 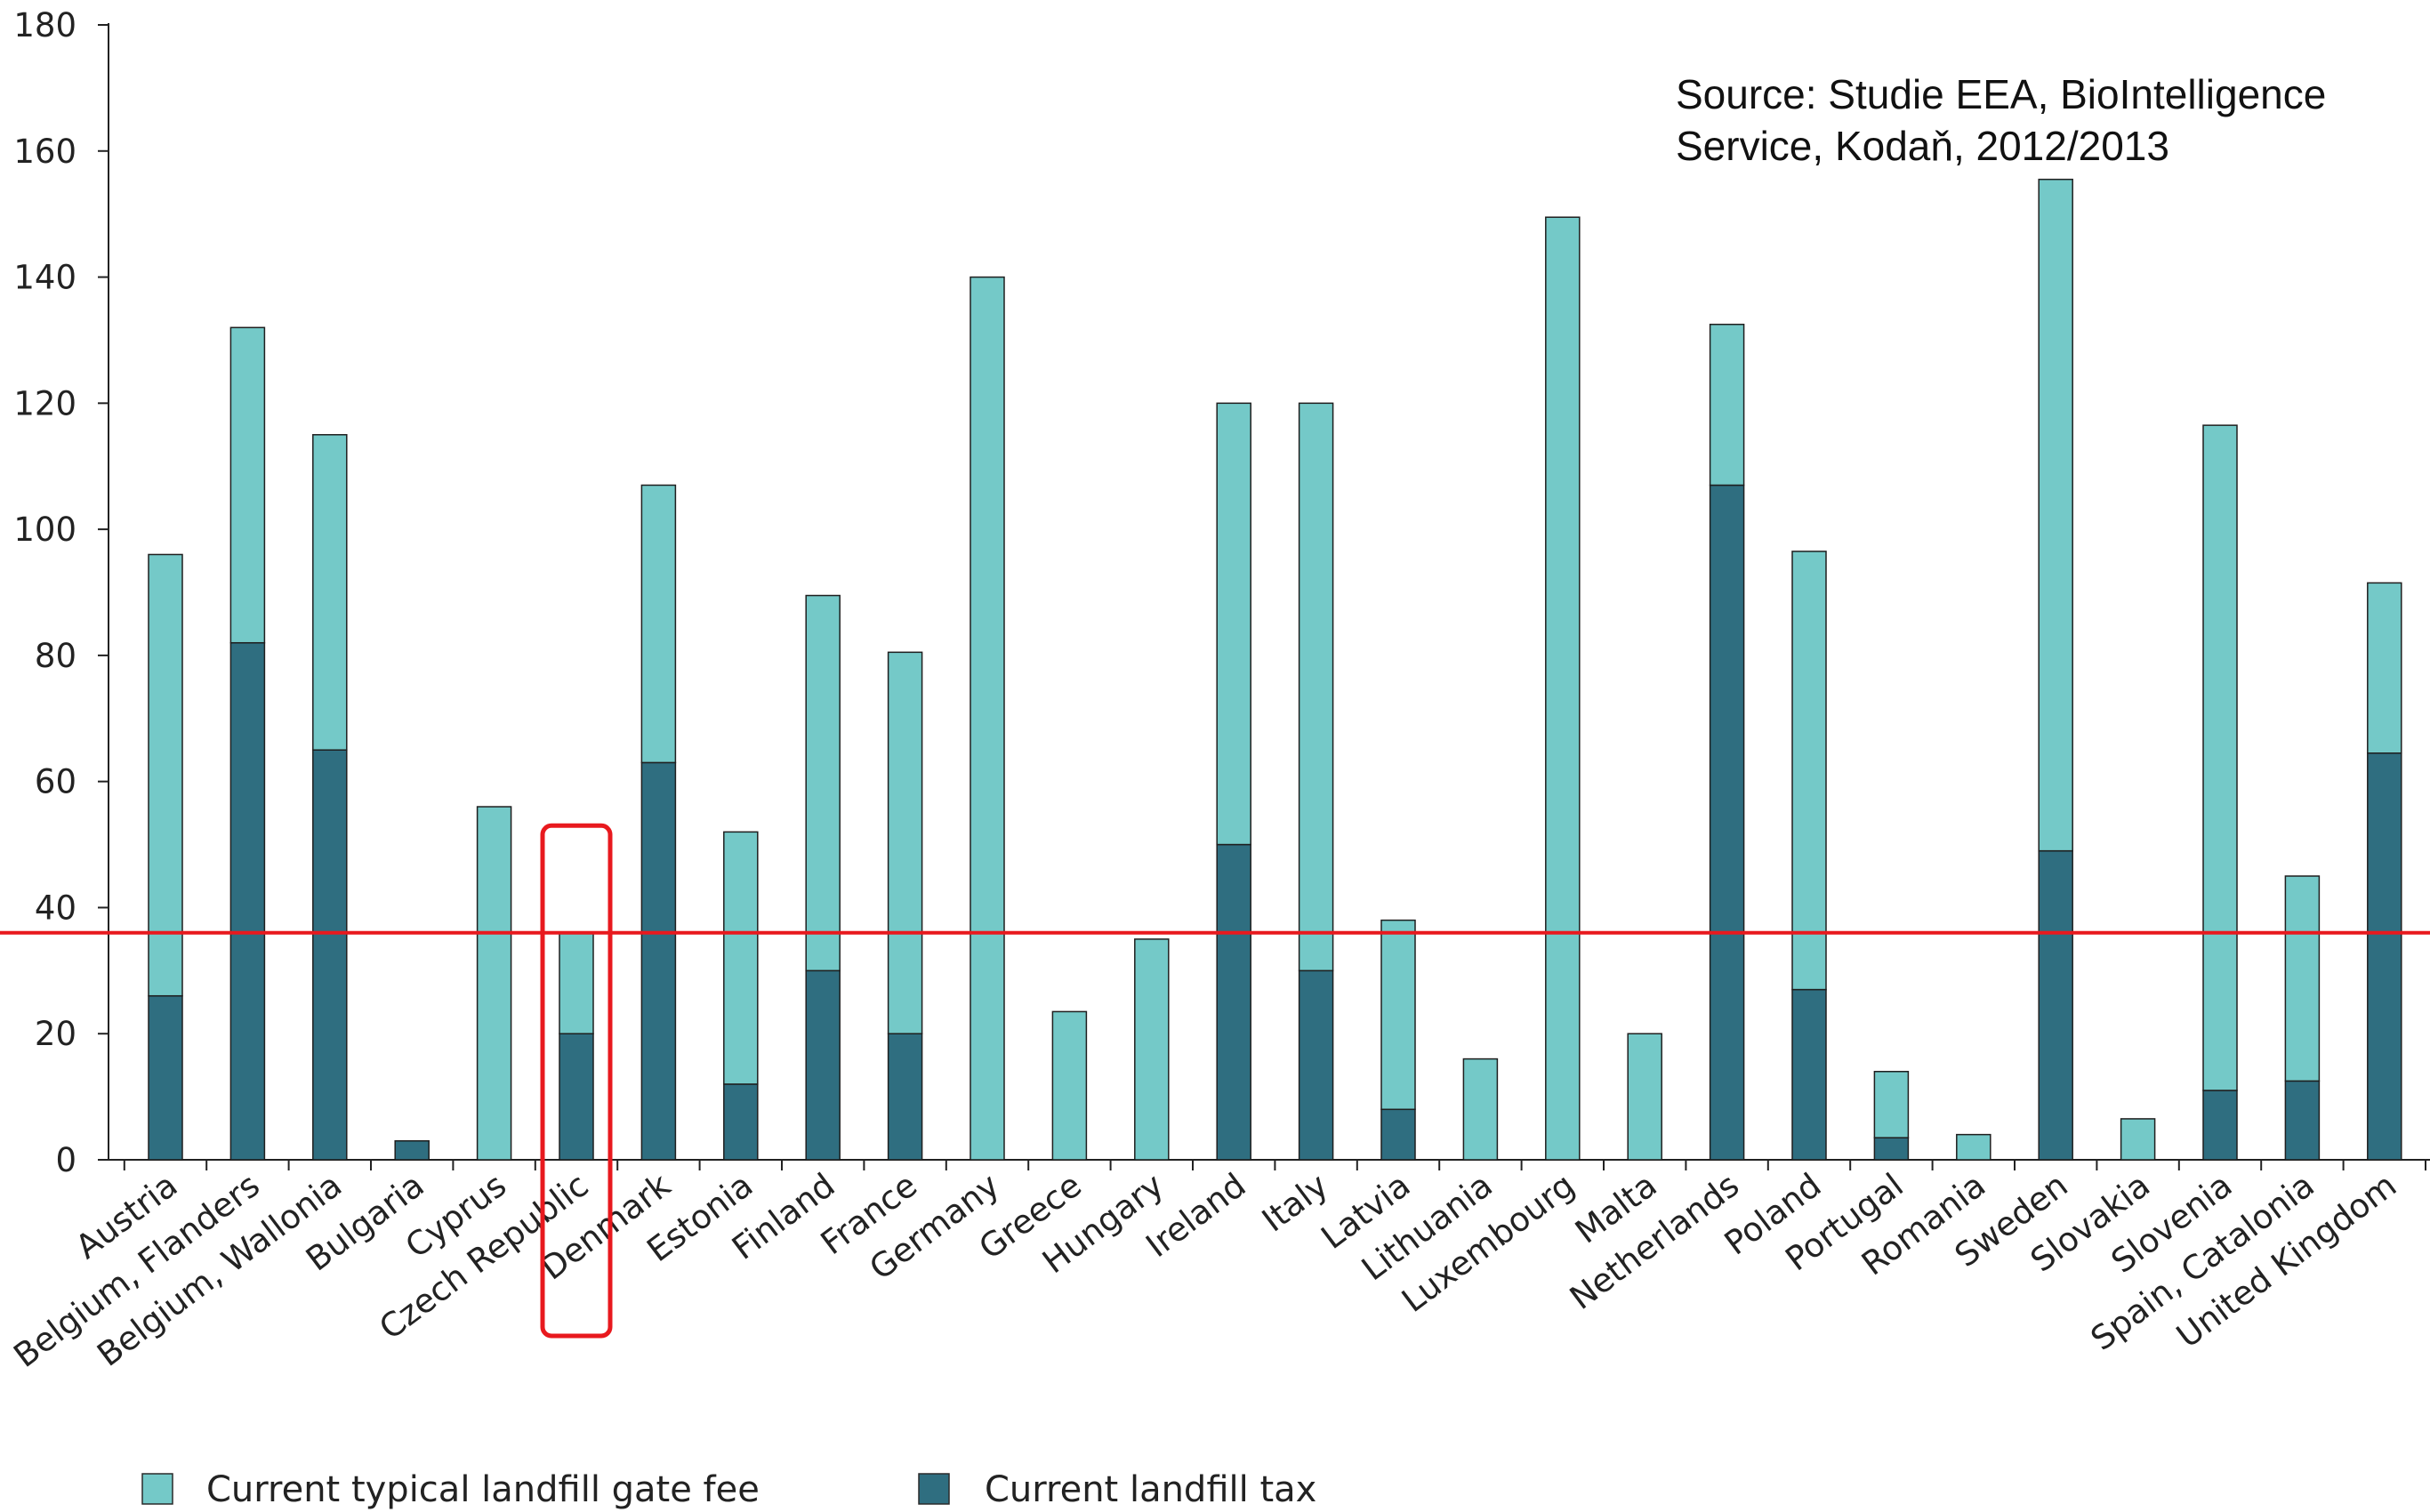 I want to click on bar-tax-ireland, so click(x=1233, y=1002).